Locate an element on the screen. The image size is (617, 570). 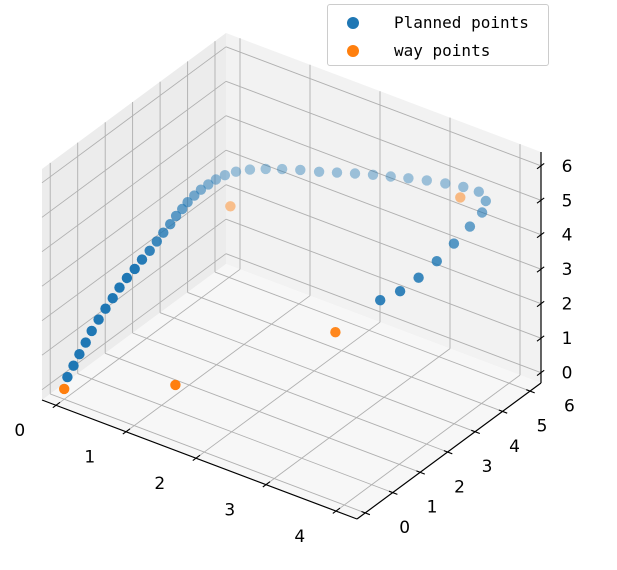
y-axis-line is located at coordinates (449, 451).